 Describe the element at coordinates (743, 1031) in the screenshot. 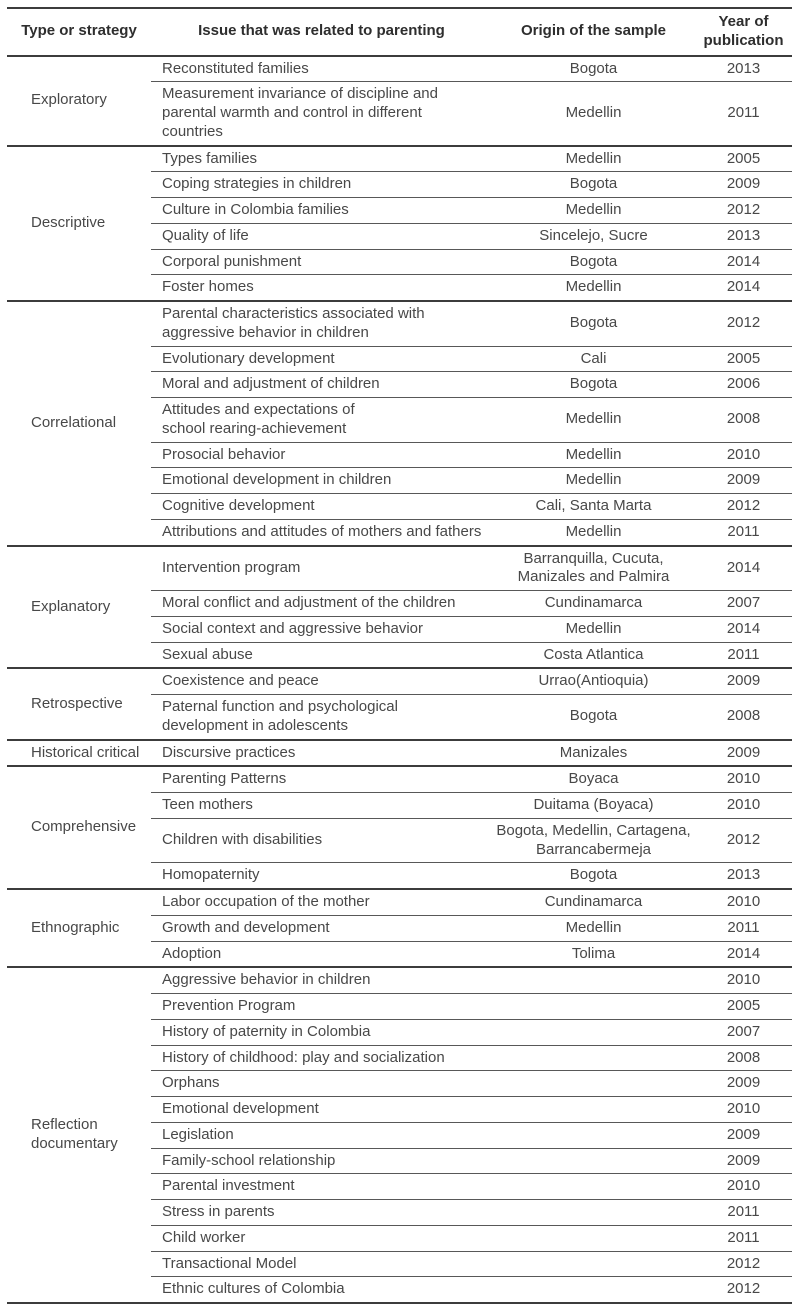

I see `year-cell: 2007` at that location.